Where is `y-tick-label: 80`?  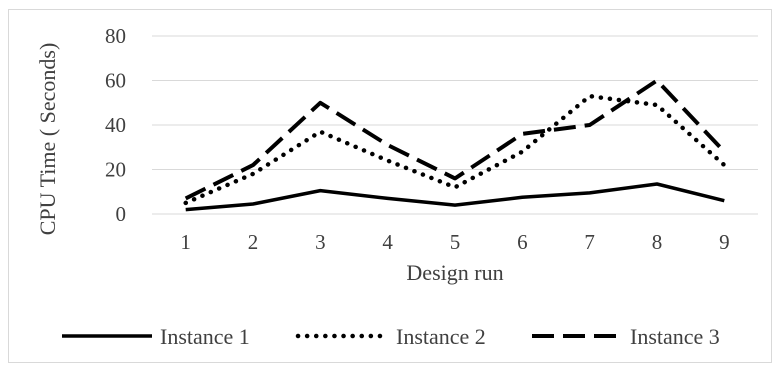 y-tick-label: 80 is located at coordinates (115, 36).